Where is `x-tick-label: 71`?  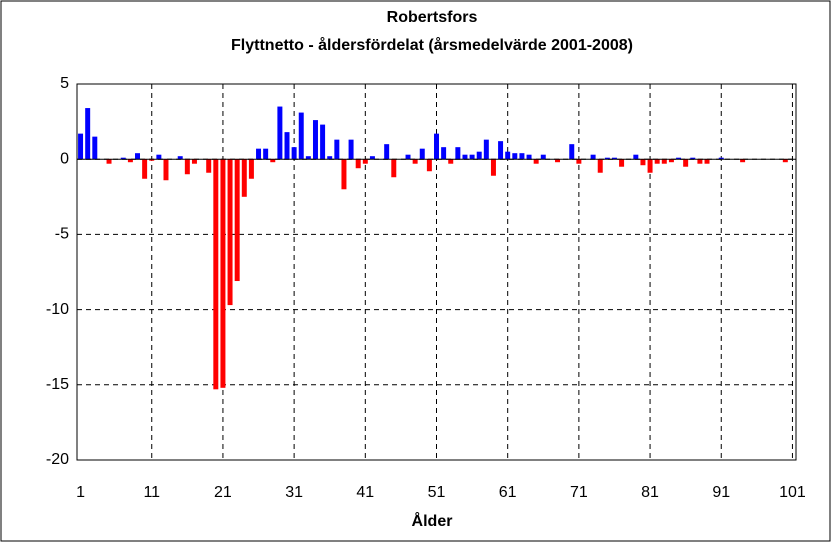 x-tick-label: 71 is located at coordinates (579, 492).